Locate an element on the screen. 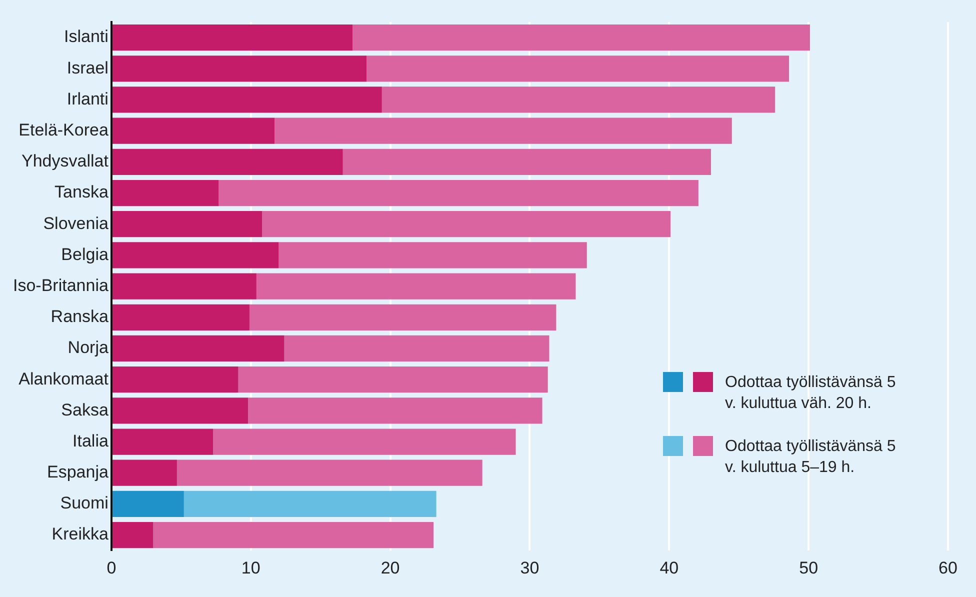 Image resolution: width=976 pixels, height=597 pixels. y-tick-label: Saksa is located at coordinates (85, 410).